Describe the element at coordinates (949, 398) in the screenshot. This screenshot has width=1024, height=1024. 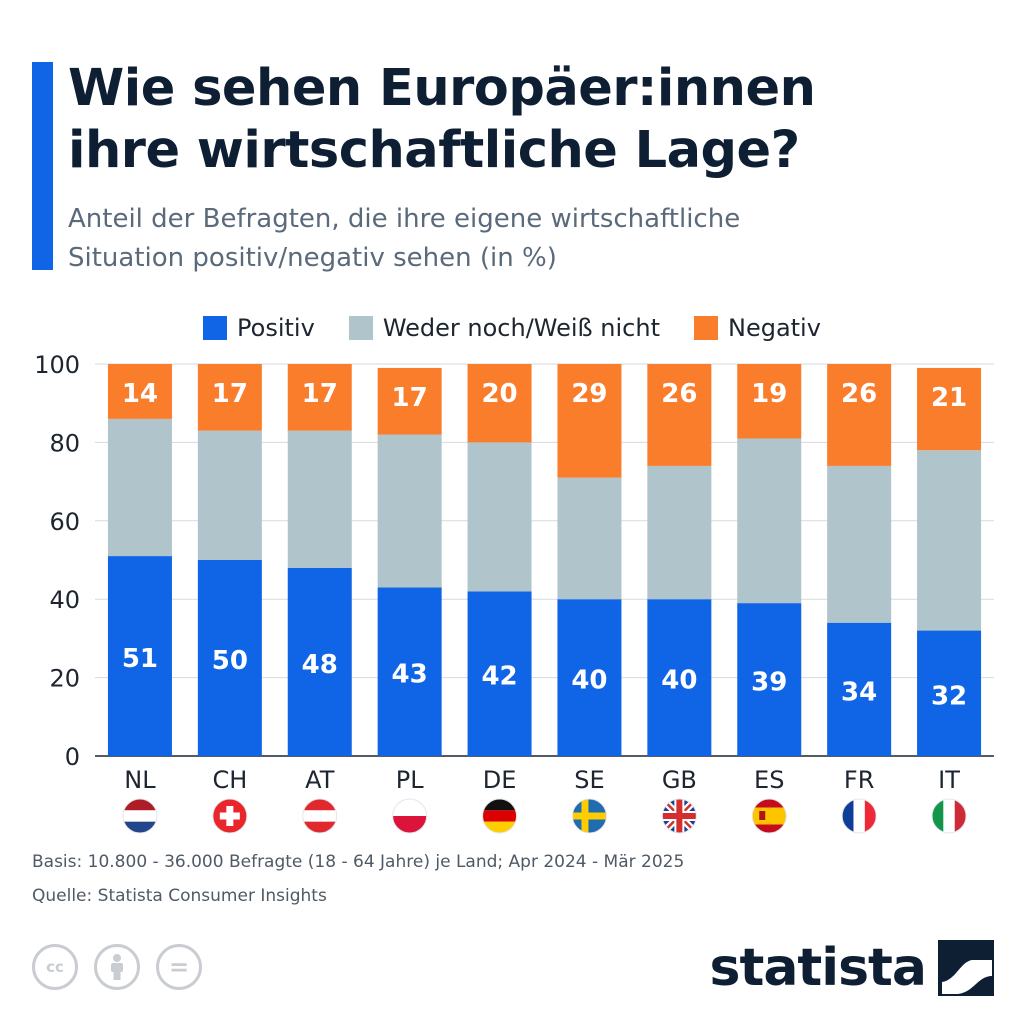
I see `data-label-negative: 21` at that location.